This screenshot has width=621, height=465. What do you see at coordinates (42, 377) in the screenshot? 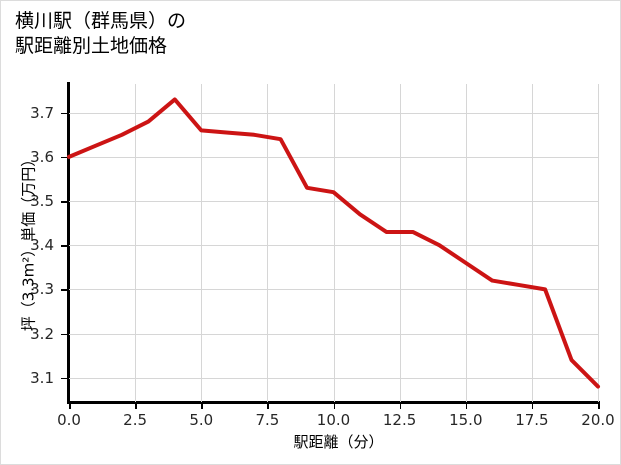
I see `y-tick-label: 3.1` at bounding box center [42, 377].